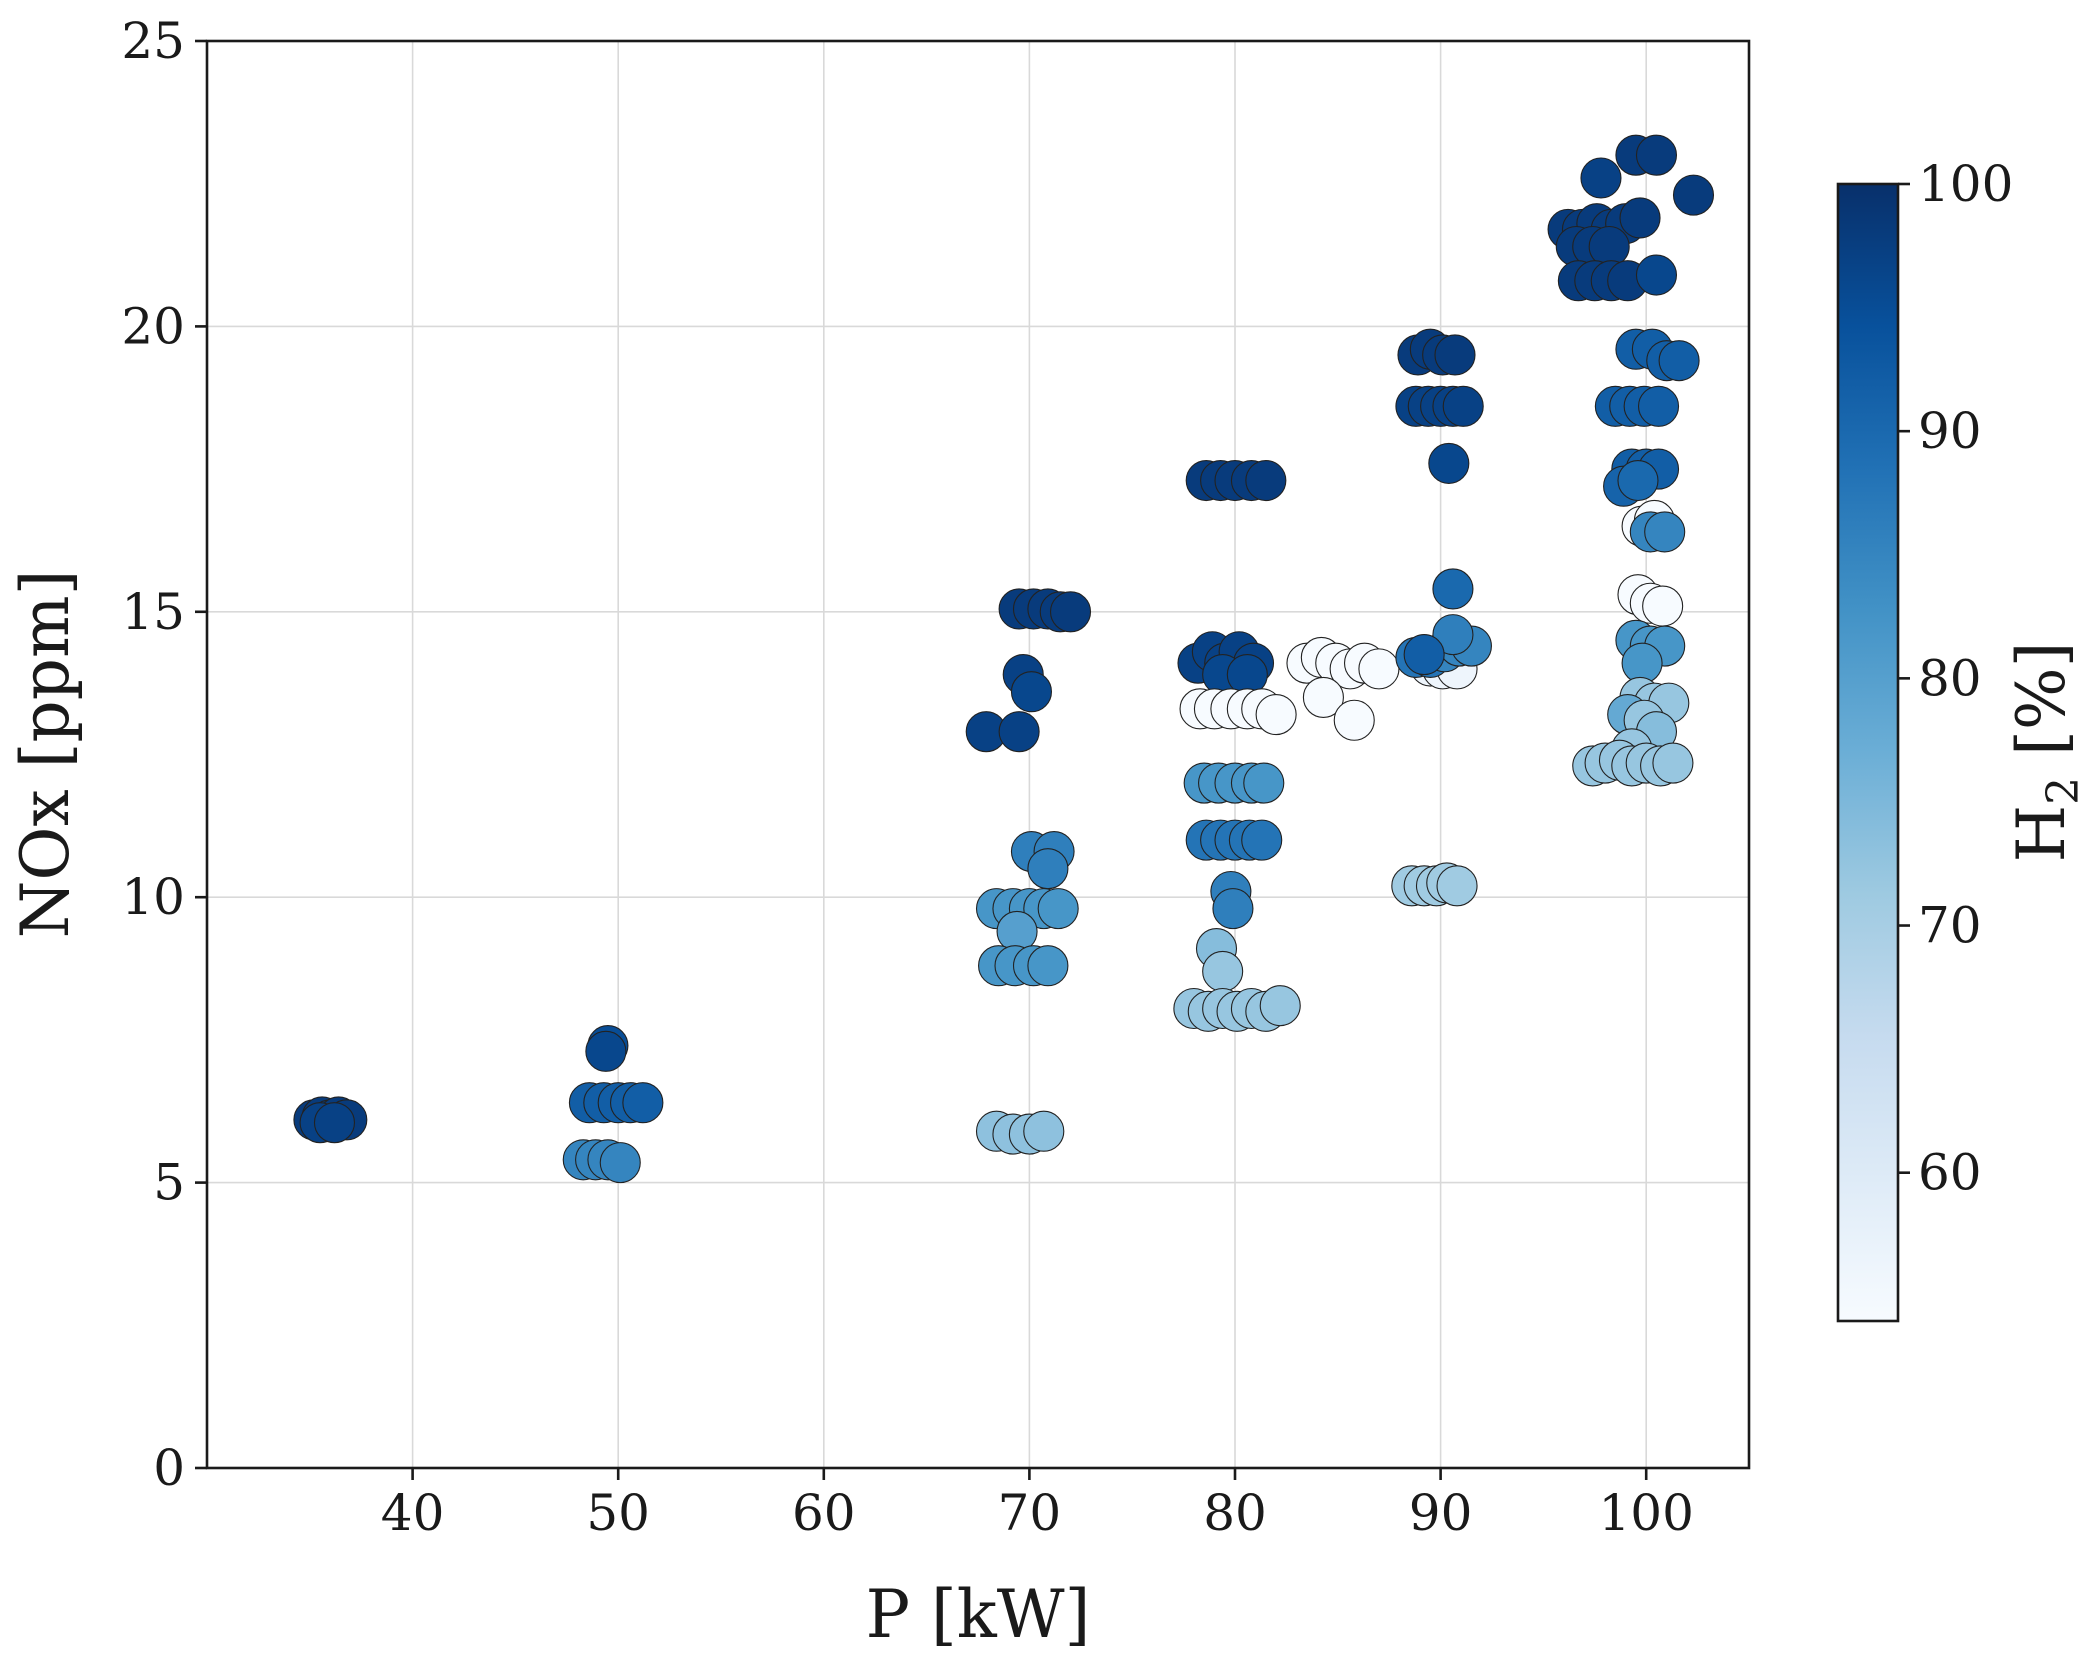 The image size is (2094, 1658). Describe the element at coordinates (978, 1614) in the screenshot. I see `x-axis-label: P [kW]` at that location.